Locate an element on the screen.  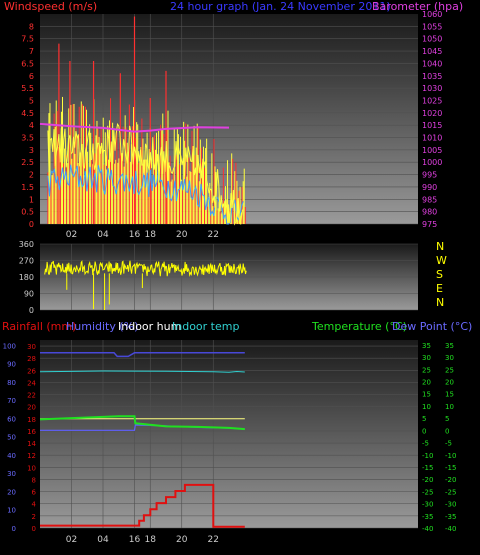
wind-avg-line is located at coordinates (145, 194).